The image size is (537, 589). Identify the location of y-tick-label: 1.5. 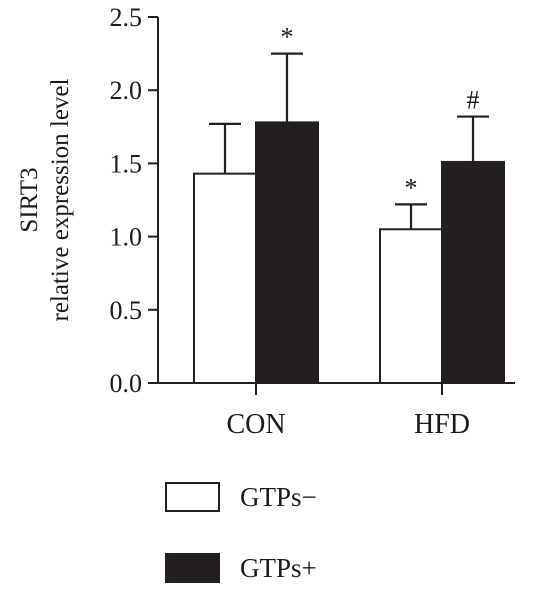
(126, 163).